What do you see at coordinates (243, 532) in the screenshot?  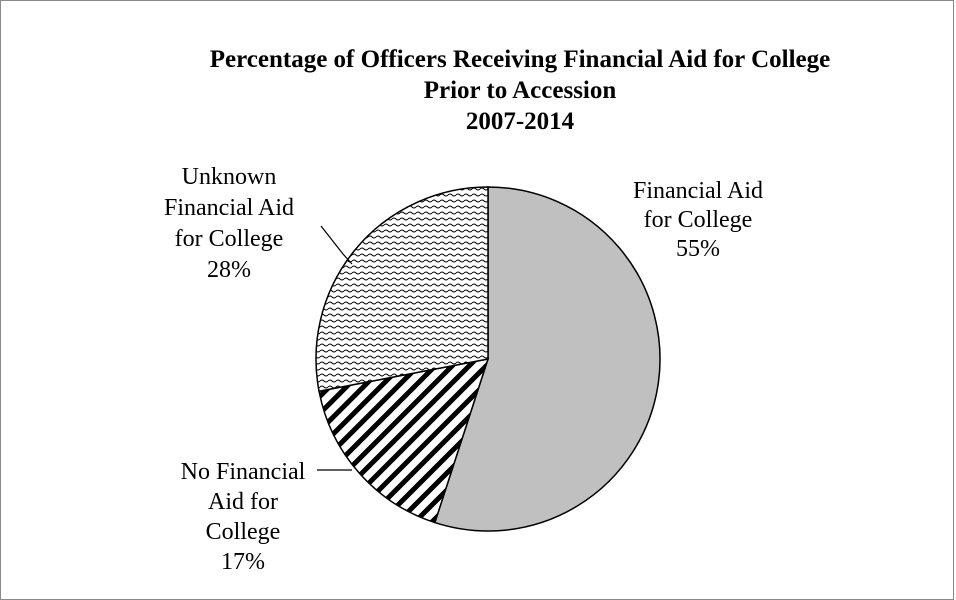 I see `label-no-financial-aid-line-3: College` at bounding box center [243, 532].